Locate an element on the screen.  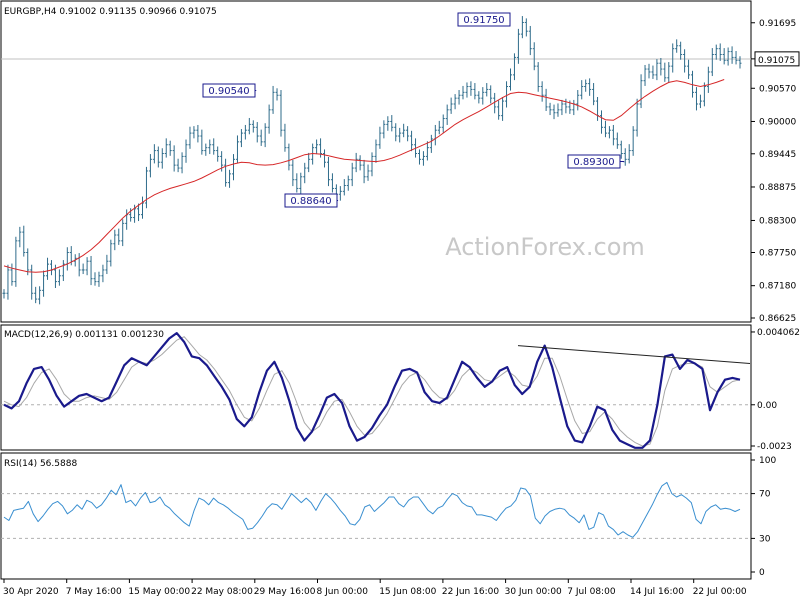
watermark: ActionForex.com is located at coordinates (545, 247).